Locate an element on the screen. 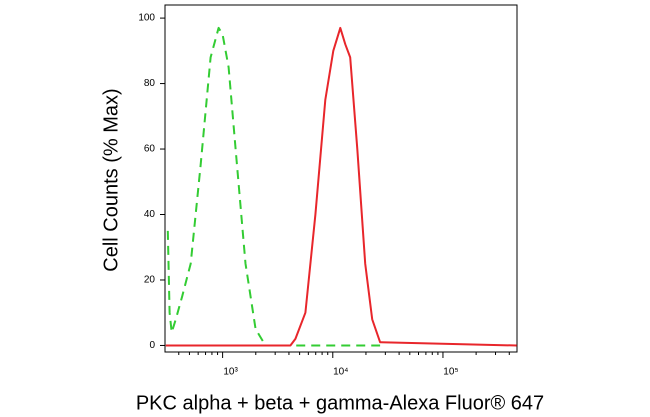 Image resolution: width=650 pixels, height=417 pixels. x-tick-label: 10³ is located at coordinates (230, 372).